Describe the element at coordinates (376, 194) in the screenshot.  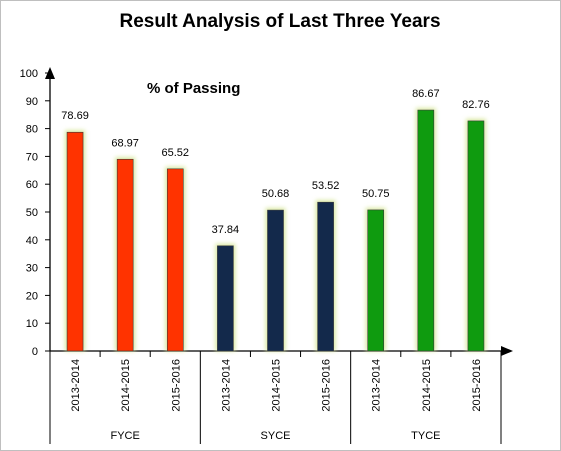
I see `bar-value-label: 50.75` at that location.